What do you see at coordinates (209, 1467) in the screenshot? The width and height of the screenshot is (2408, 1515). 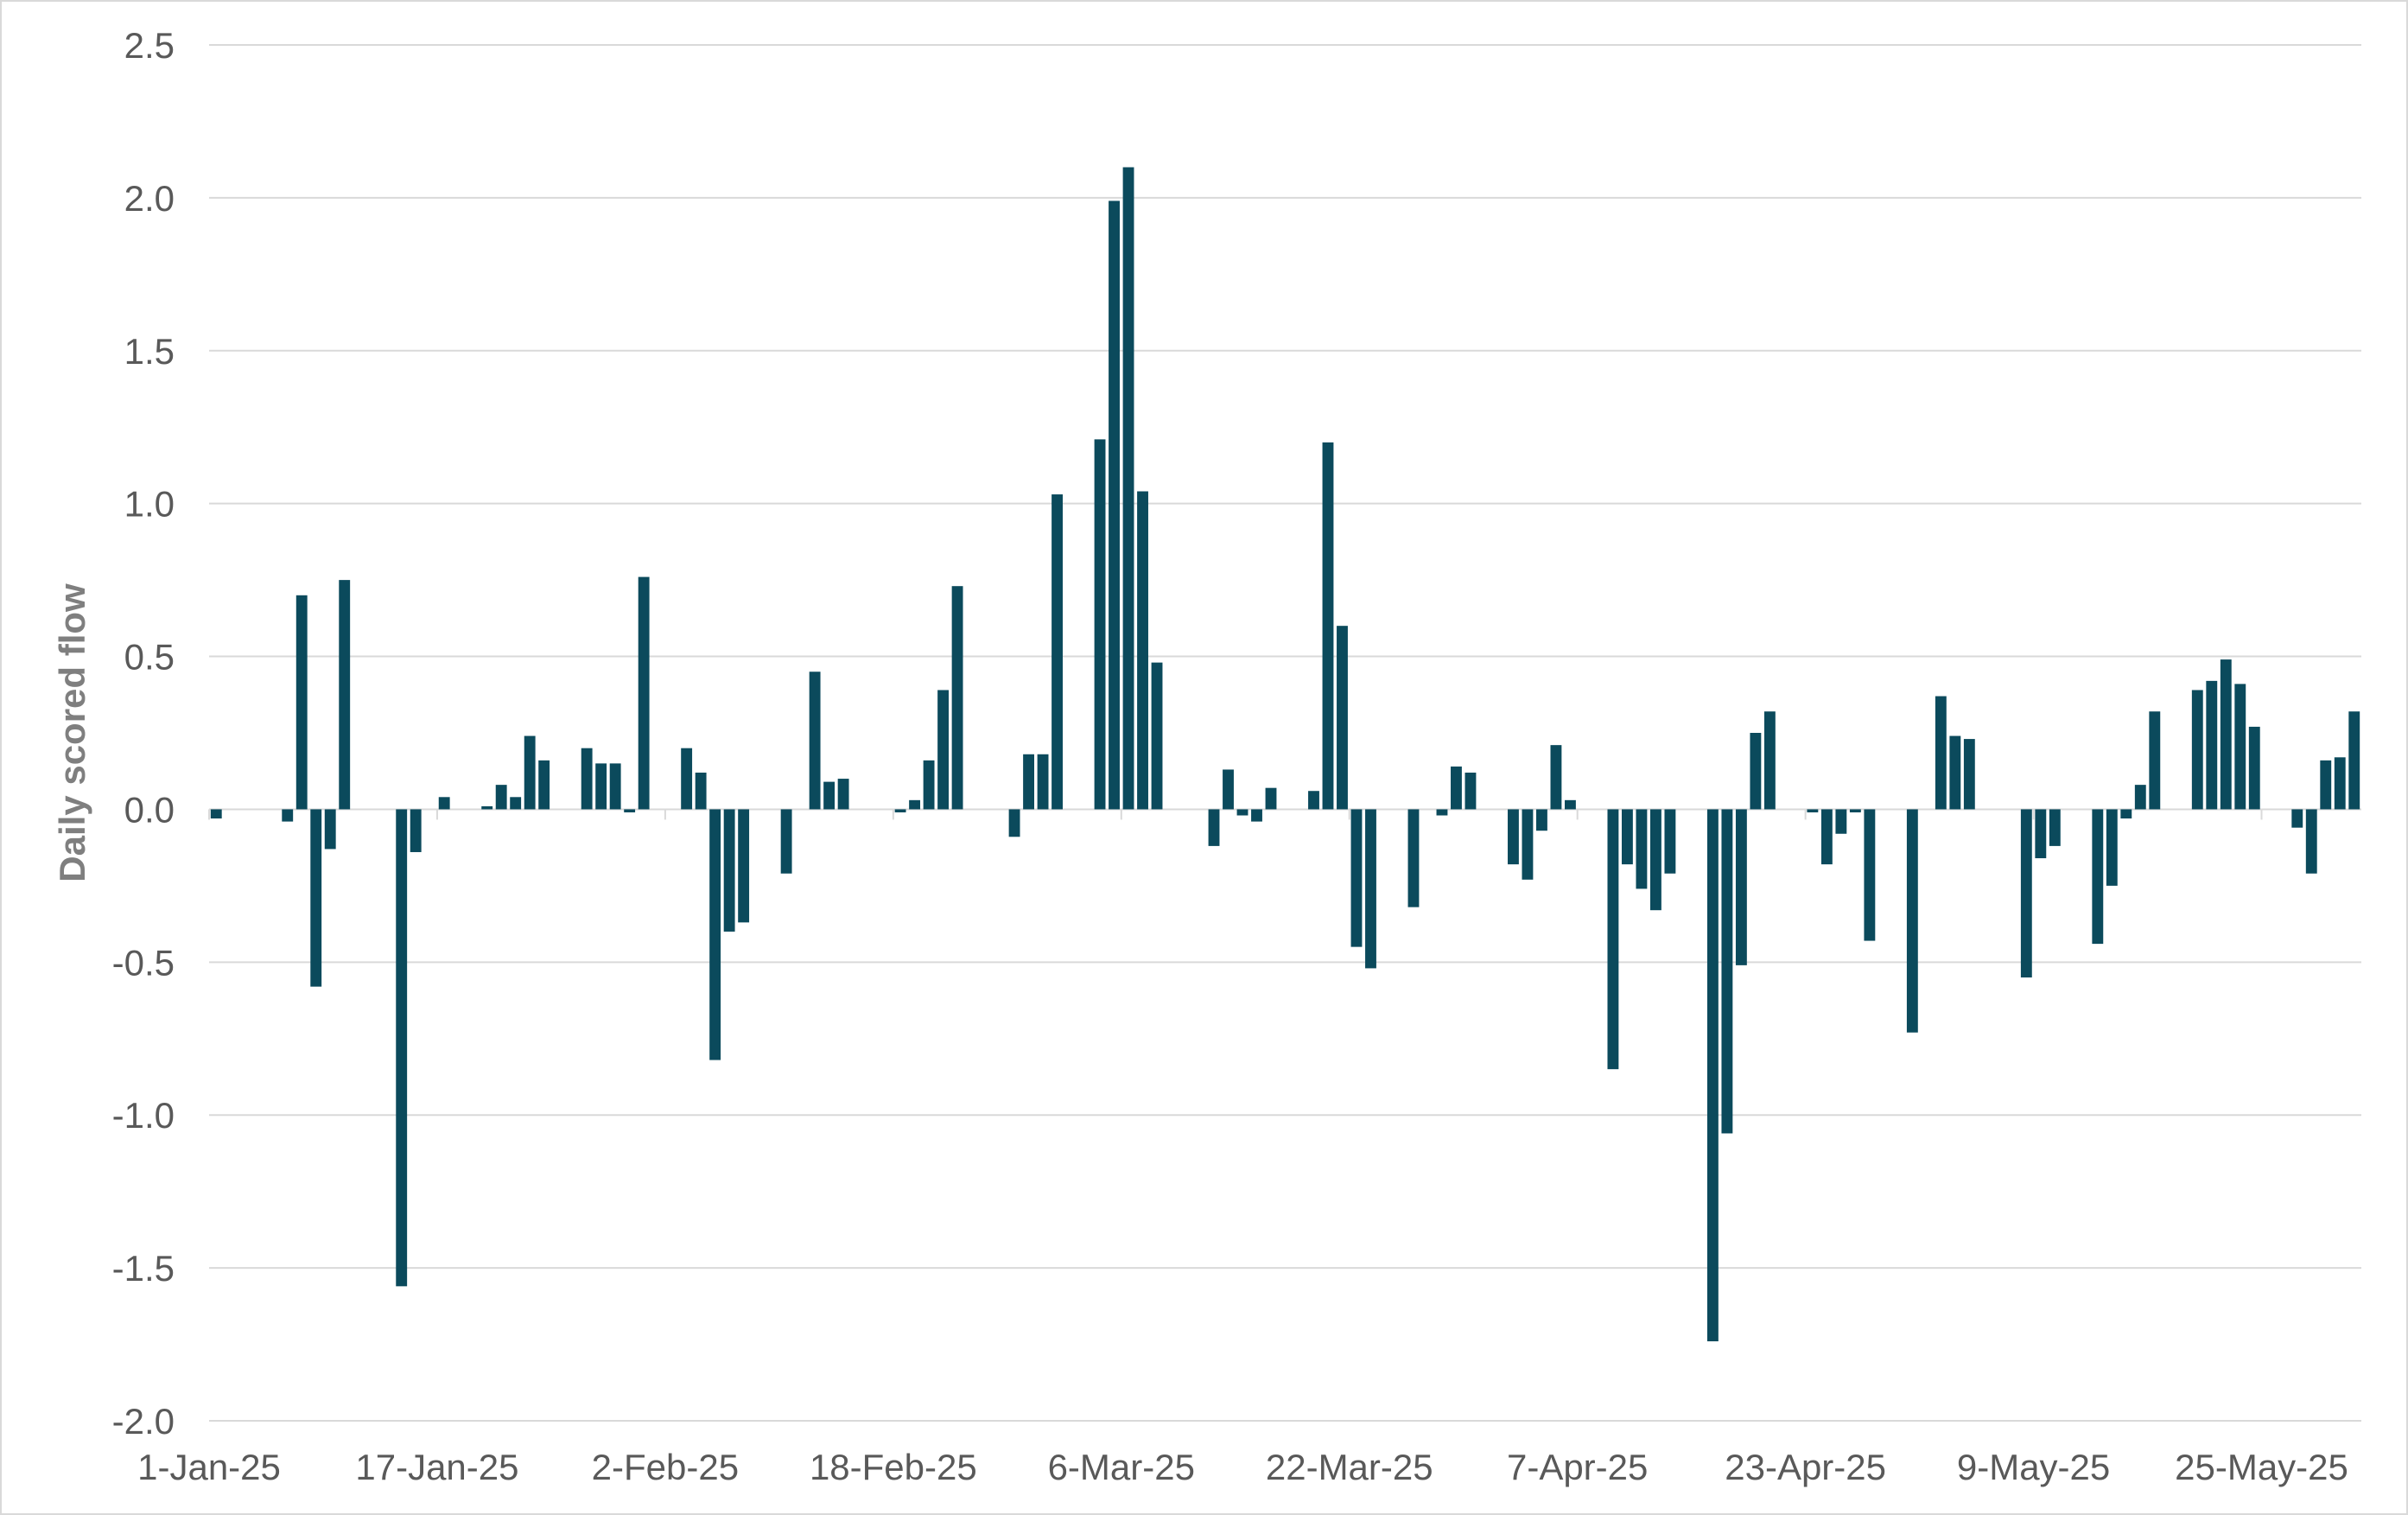 I see `x-tick-label: 1-Jan-25` at bounding box center [209, 1467].